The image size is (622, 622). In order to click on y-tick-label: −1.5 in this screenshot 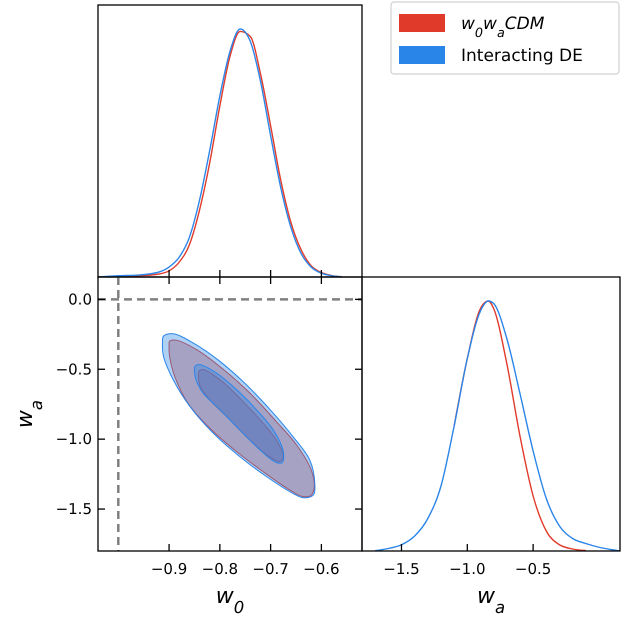, I will do `click(74, 509)`.